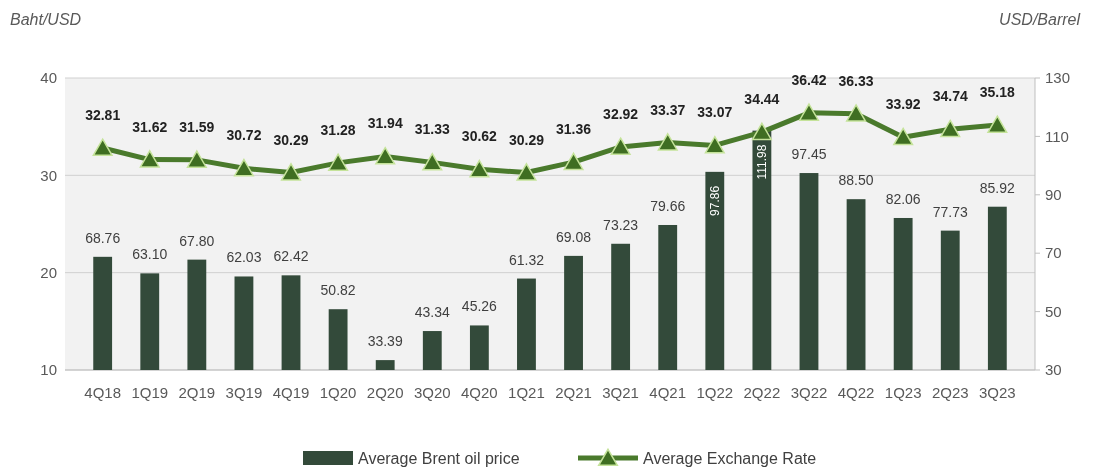  Describe the element at coordinates (526, 392) in the screenshot. I see `x-tick-label: 1Q21` at that location.